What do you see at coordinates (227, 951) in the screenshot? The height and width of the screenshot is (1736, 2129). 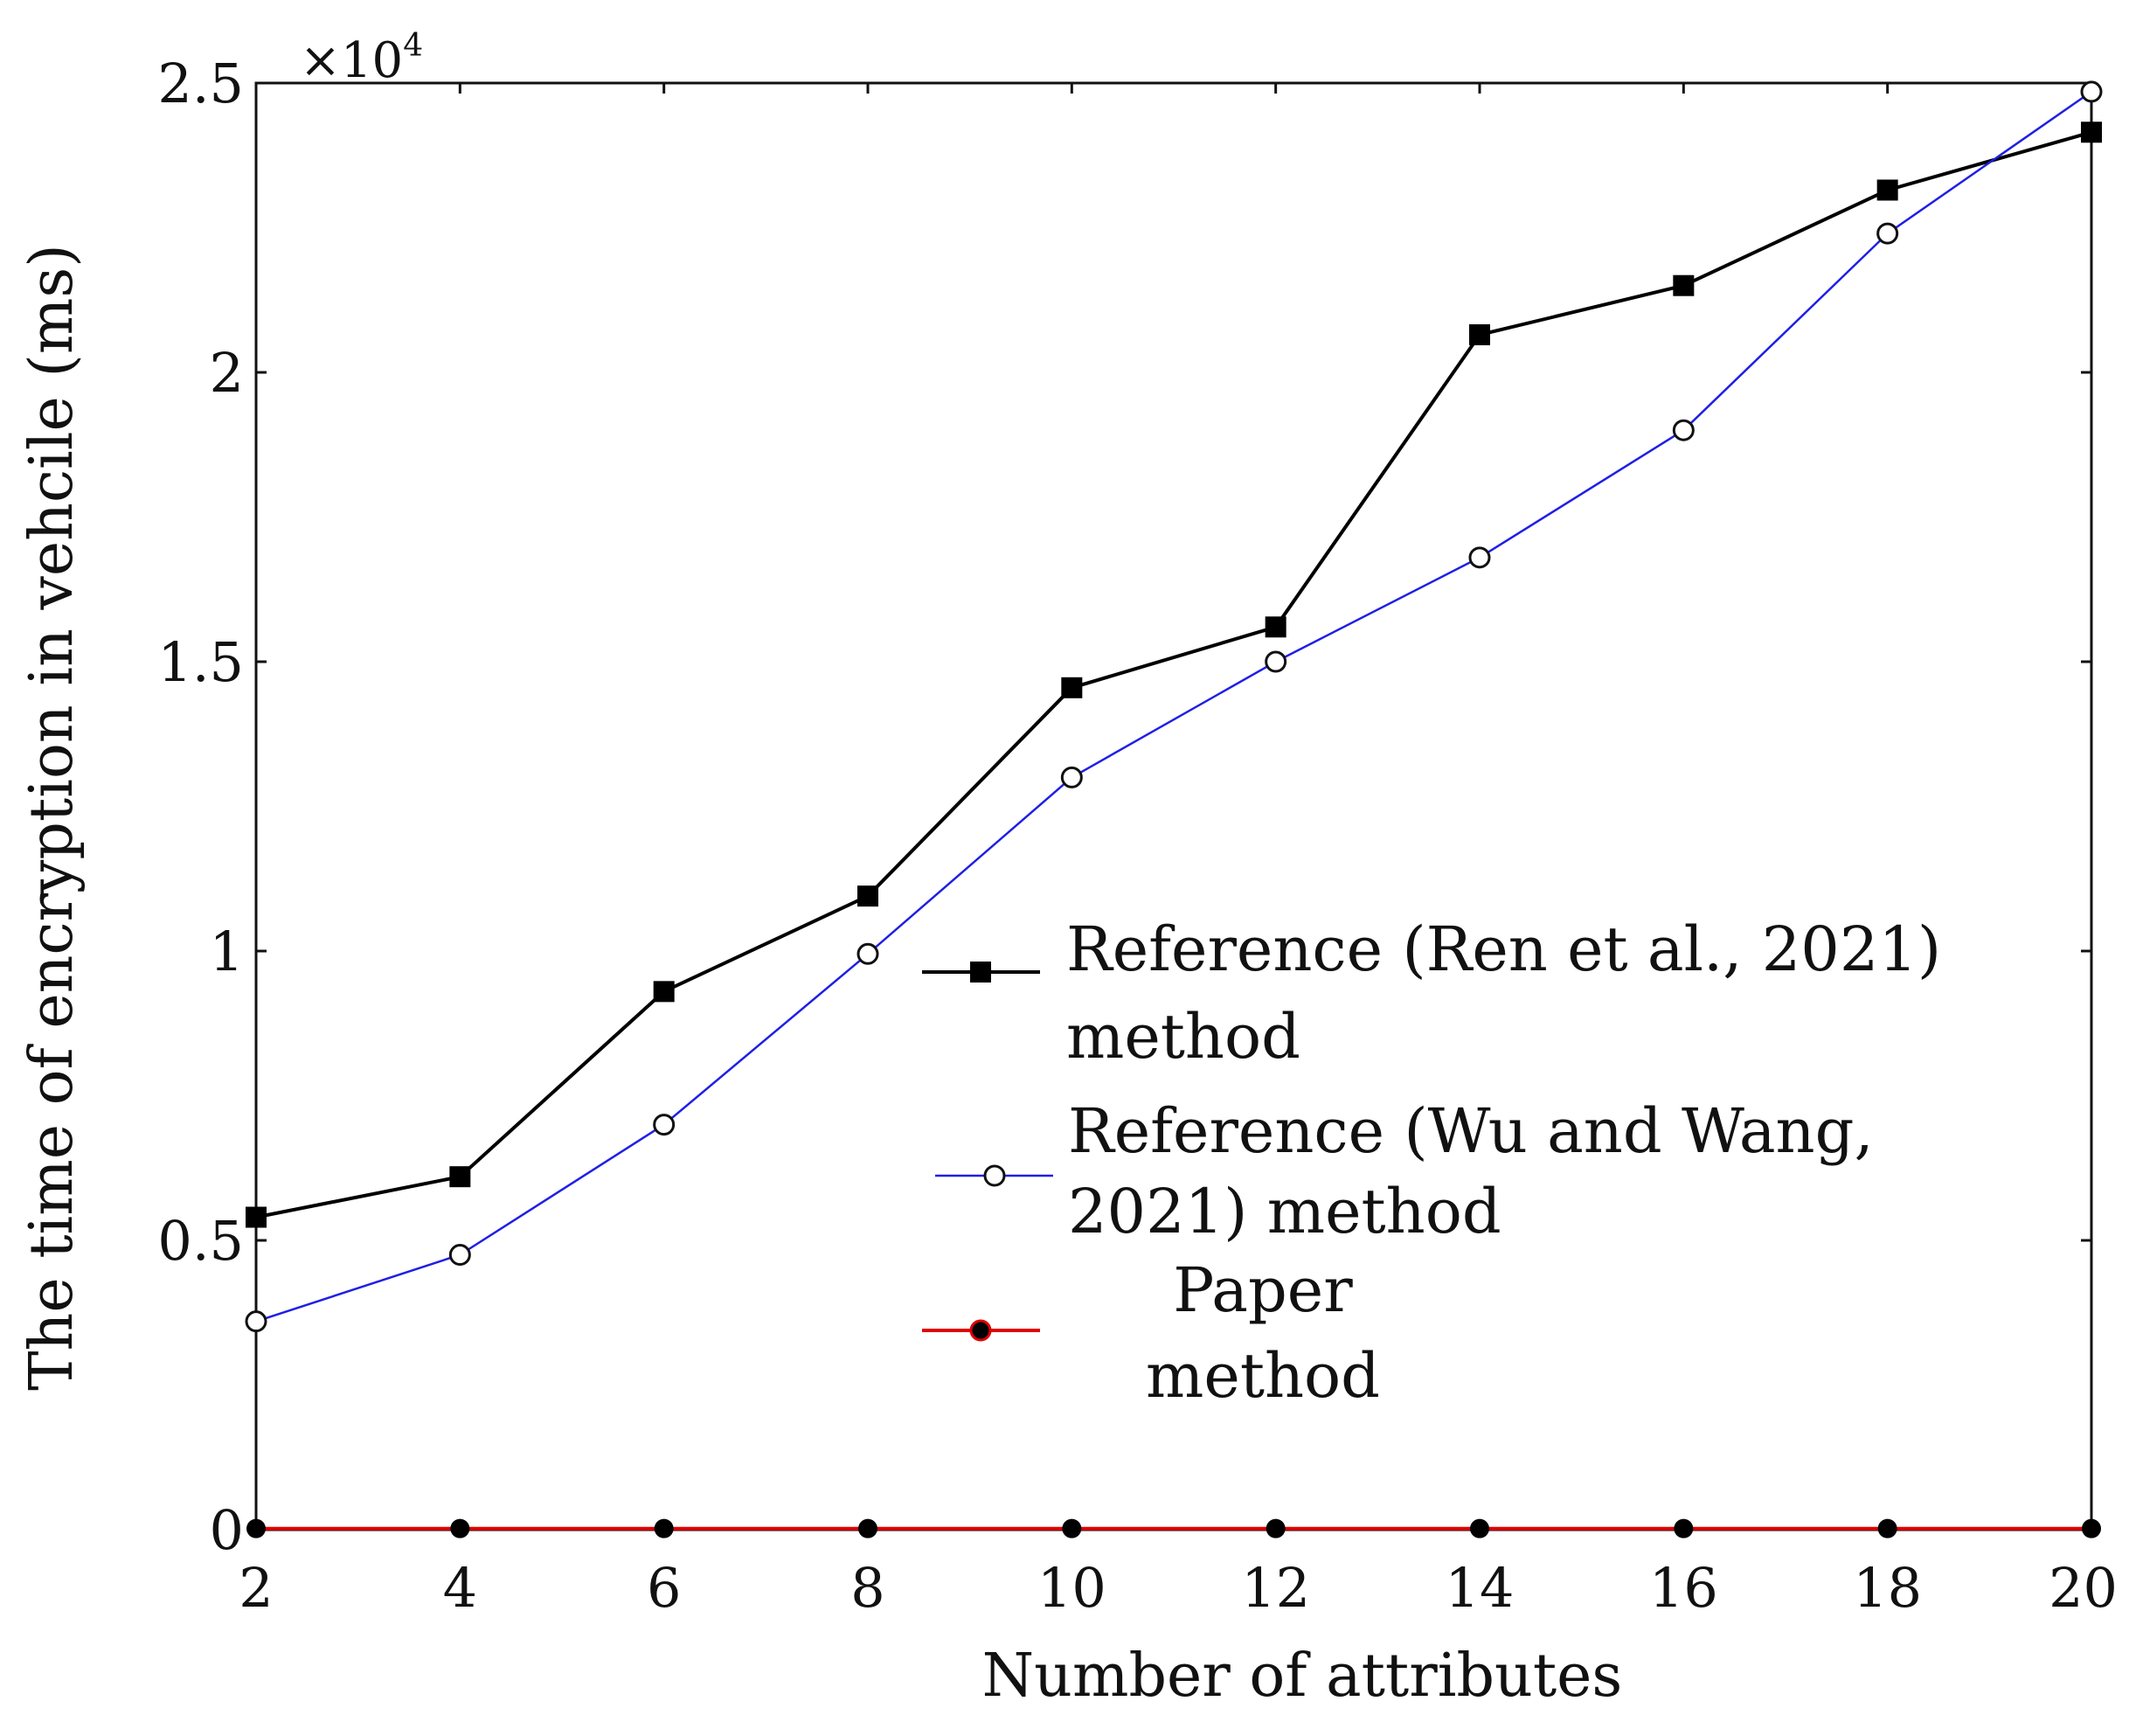 I see `y-tick-label: 1` at bounding box center [227, 951].